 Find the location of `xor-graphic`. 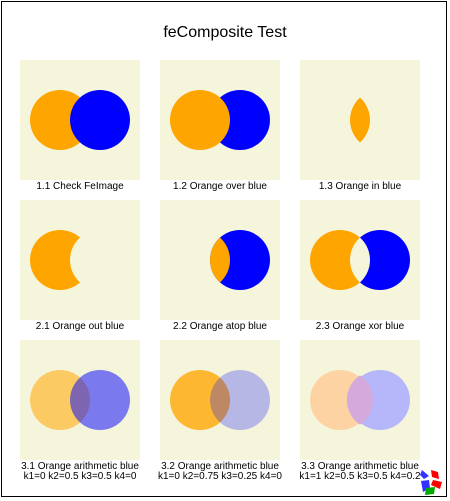

xor-graphic is located at coordinates (360, 260).